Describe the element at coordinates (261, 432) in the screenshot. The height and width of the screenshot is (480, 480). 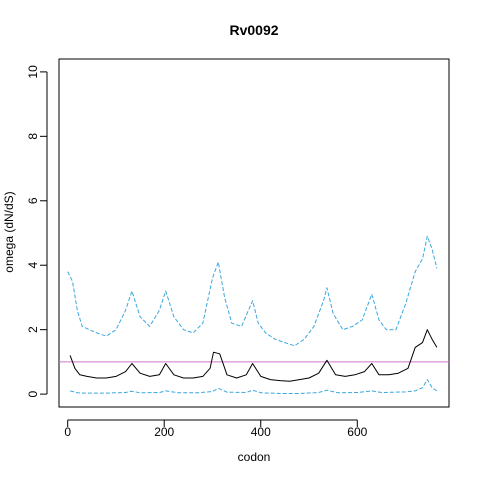
I see `x-tick-label-400: 400` at that location.